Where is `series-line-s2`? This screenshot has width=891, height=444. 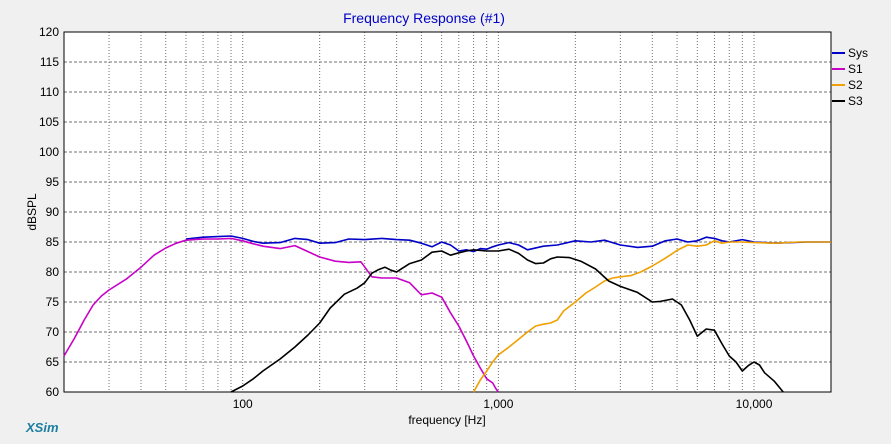
series-line-s2 is located at coordinates (651, 316).